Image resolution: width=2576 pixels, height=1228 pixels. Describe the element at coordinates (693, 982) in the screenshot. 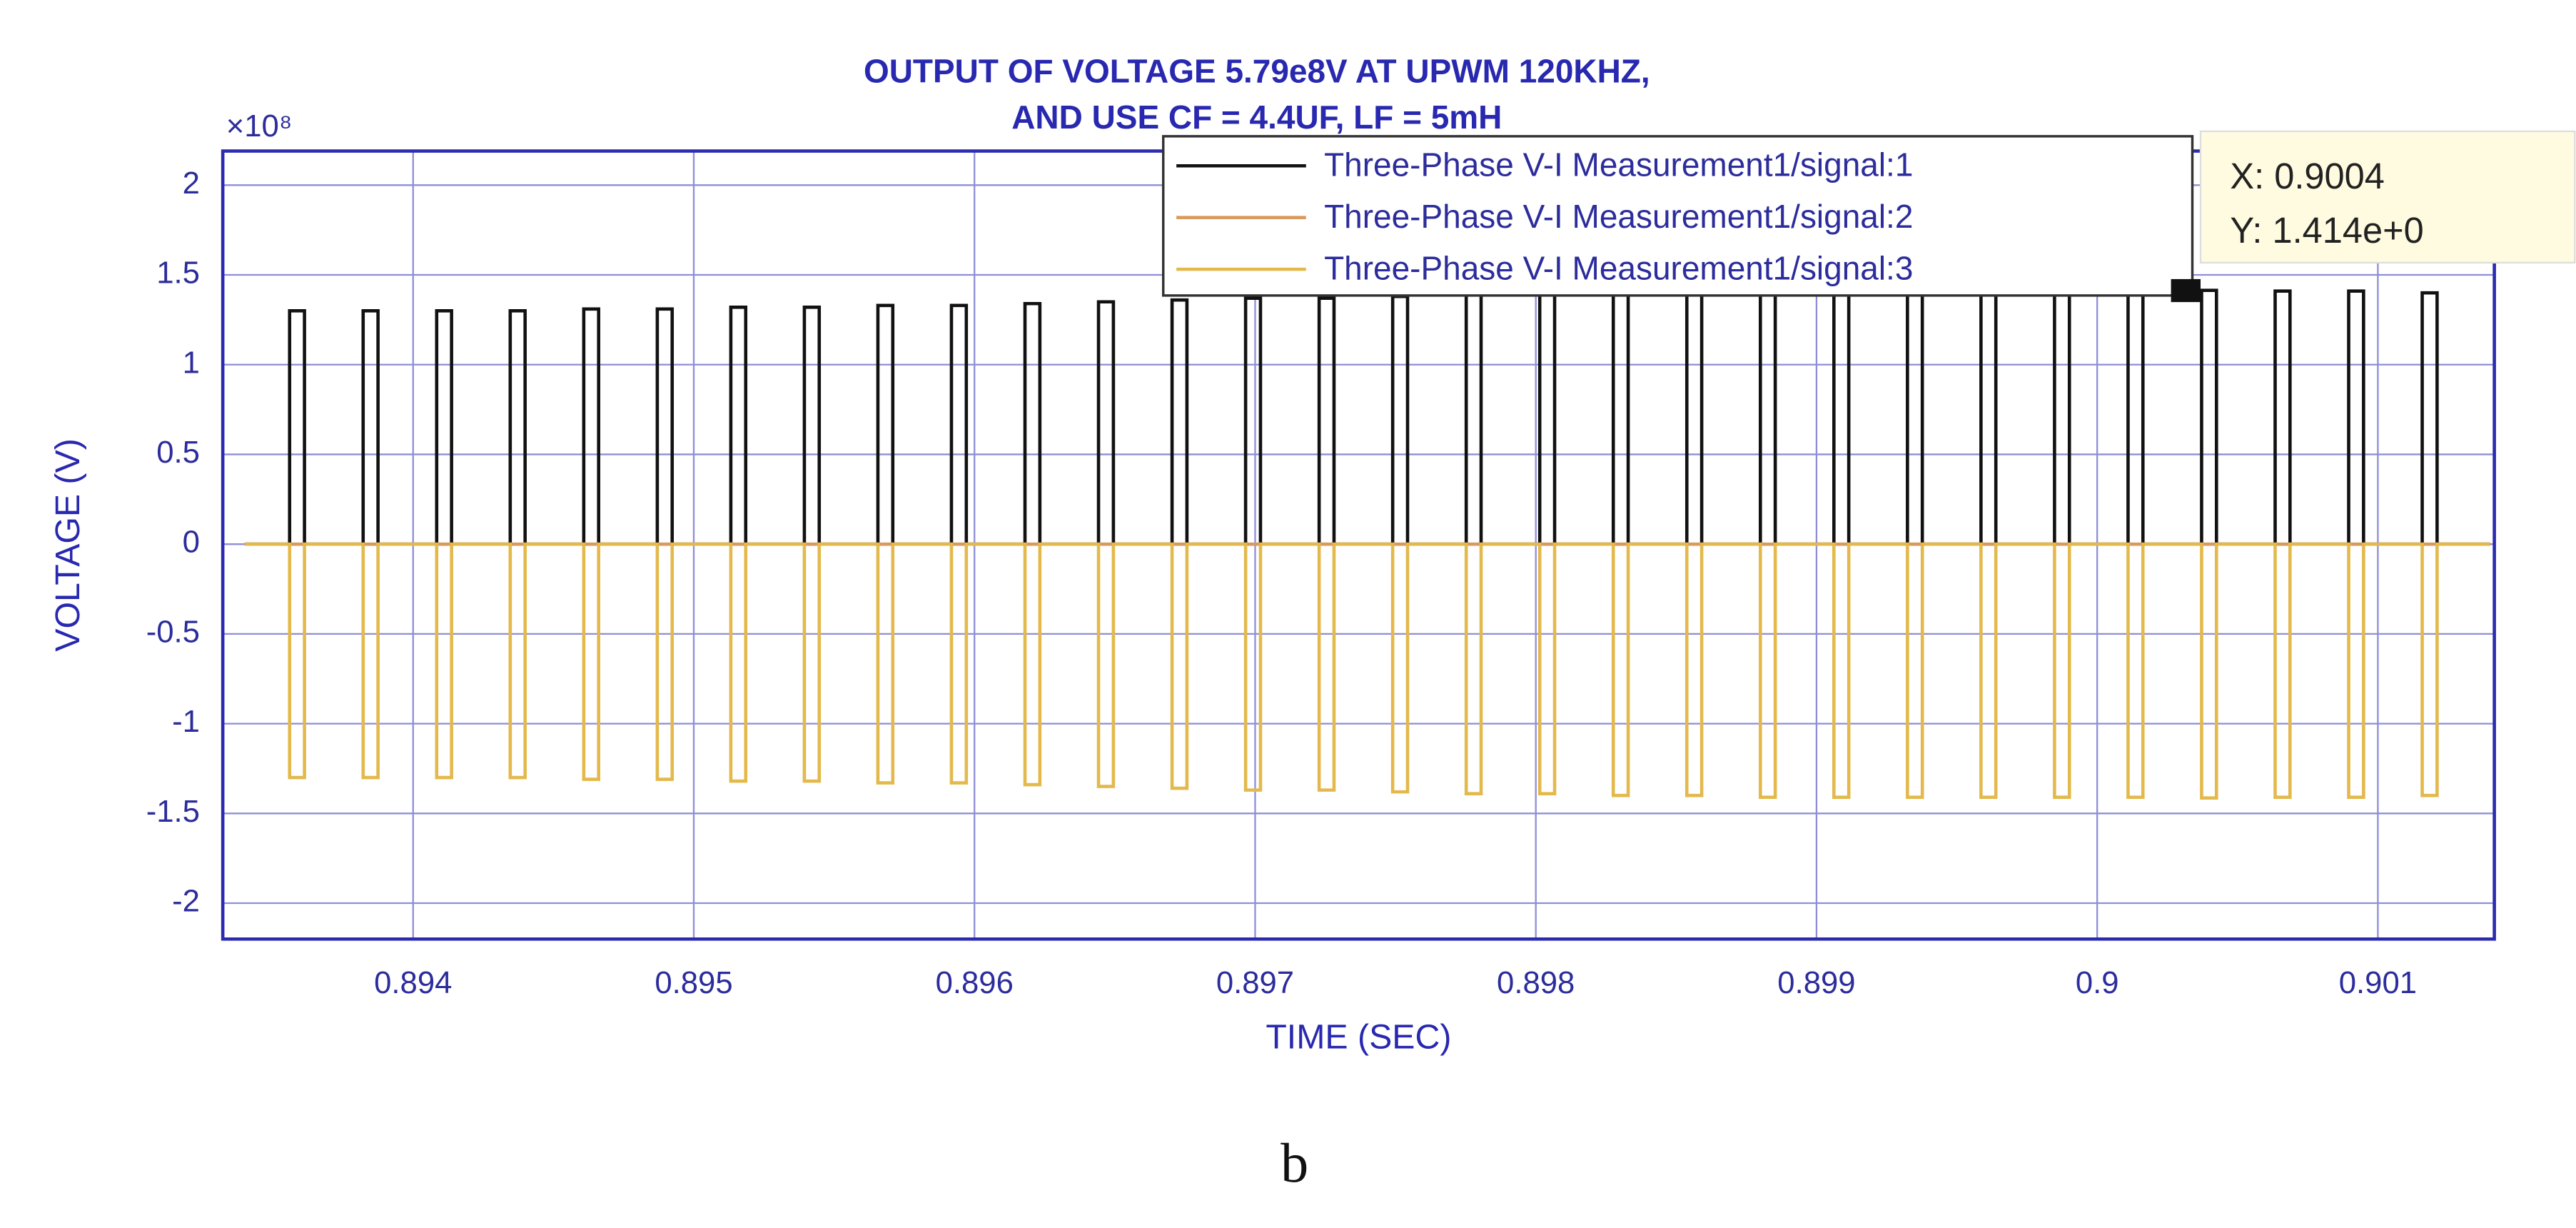

I see `x-tick-label: 0.895` at that location.